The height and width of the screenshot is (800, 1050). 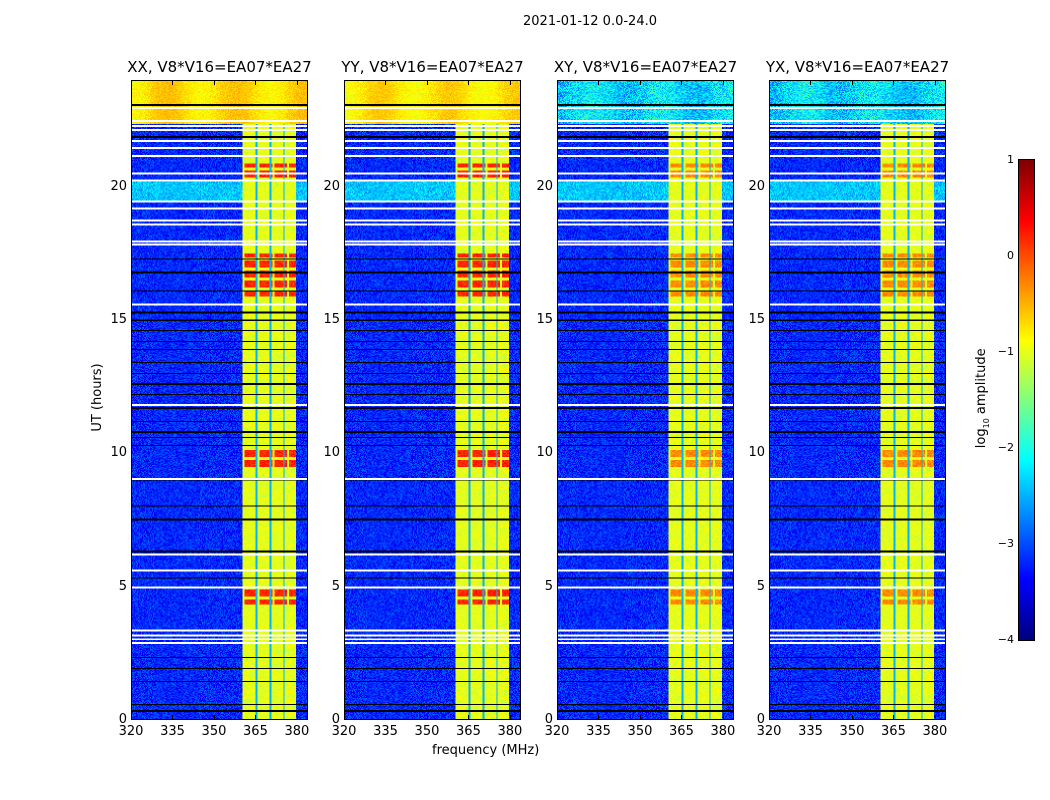 What do you see at coordinates (432, 67) in the screenshot?
I see `panel-title: YY, V8*V16=EA07*EA27` at bounding box center [432, 67].